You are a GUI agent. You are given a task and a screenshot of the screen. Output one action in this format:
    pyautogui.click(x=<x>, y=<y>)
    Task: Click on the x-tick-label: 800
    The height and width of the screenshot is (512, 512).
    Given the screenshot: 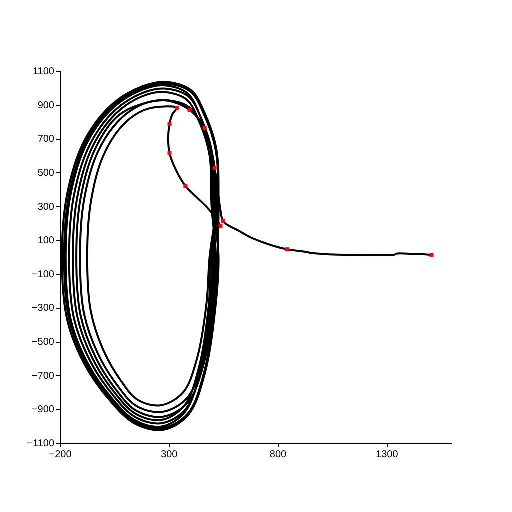 What is the action you would take?
    pyautogui.click(x=279, y=455)
    